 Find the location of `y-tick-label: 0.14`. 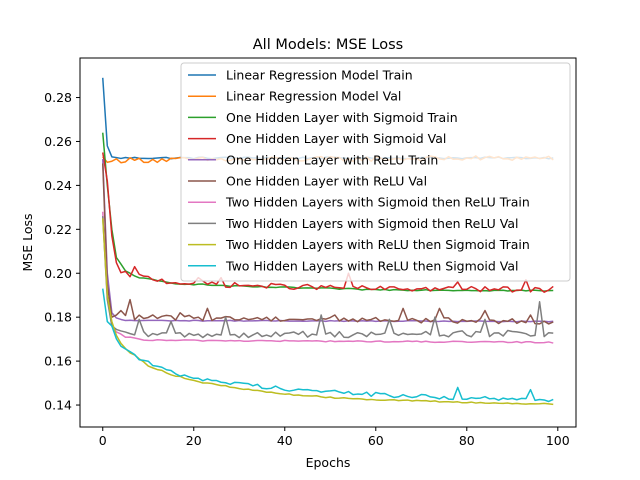

y-tick-label: 0.14 is located at coordinates (58, 405).